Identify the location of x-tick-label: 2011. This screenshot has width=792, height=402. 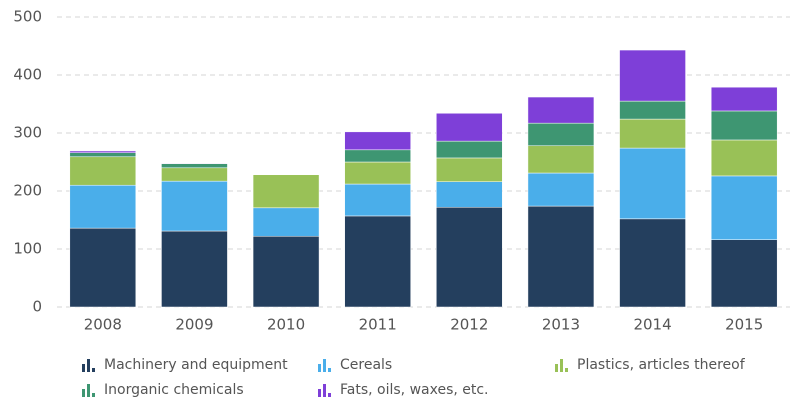
(378, 325).